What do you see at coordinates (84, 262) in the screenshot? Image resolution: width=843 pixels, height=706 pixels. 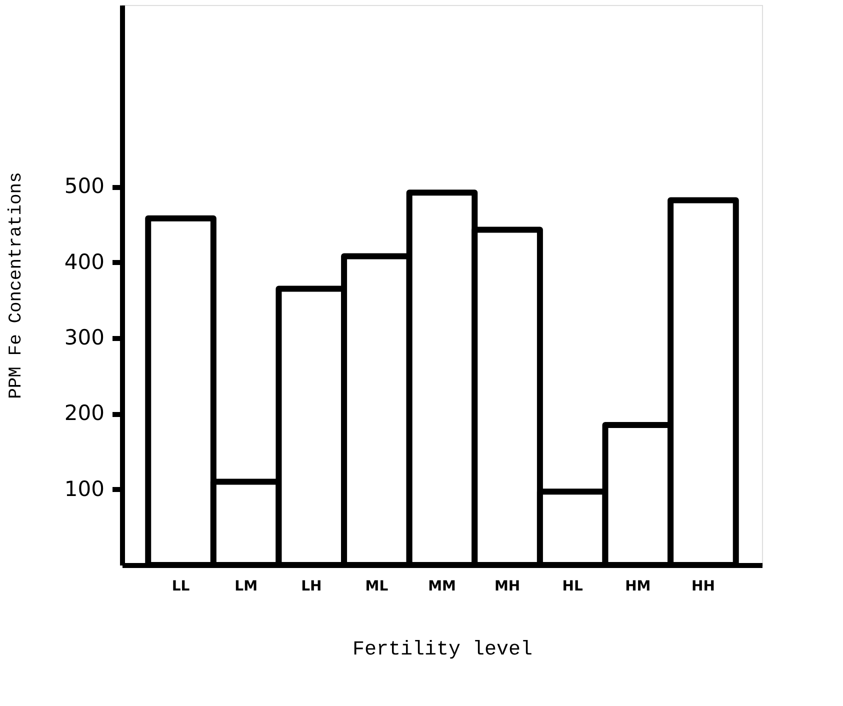 I see `y-tick-label: 400` at bounding box center [84, 262].